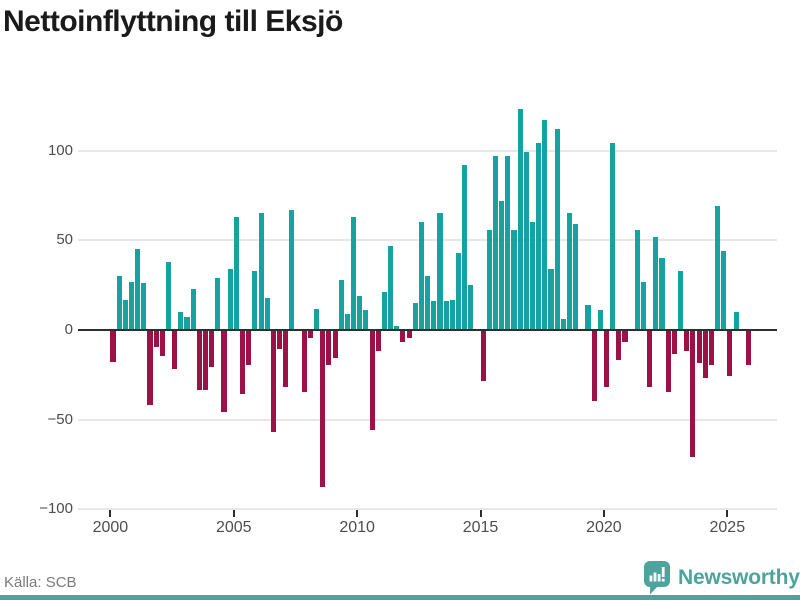 Image resolution: width=800 pixels, height=600 pixels. I want to click on bar-2002-q1, so click(162, 344).